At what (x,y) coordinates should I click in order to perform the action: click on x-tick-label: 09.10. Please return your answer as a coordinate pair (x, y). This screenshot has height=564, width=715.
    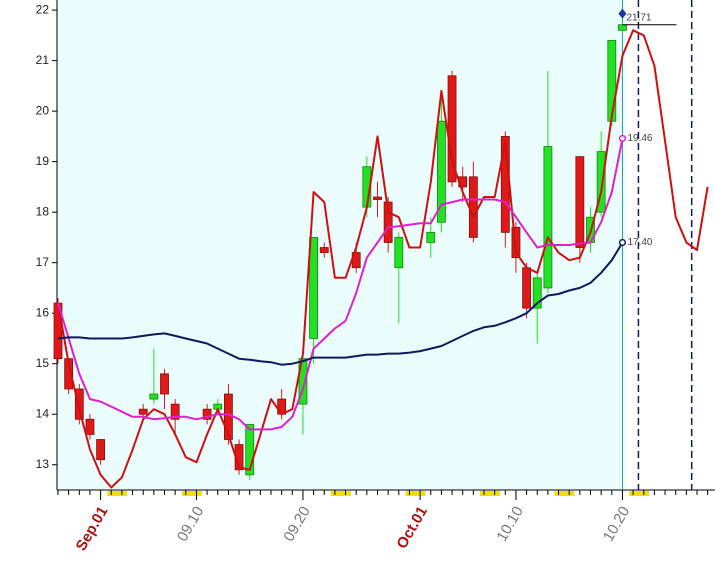
    Looking at the image, I should click on (190, 523).